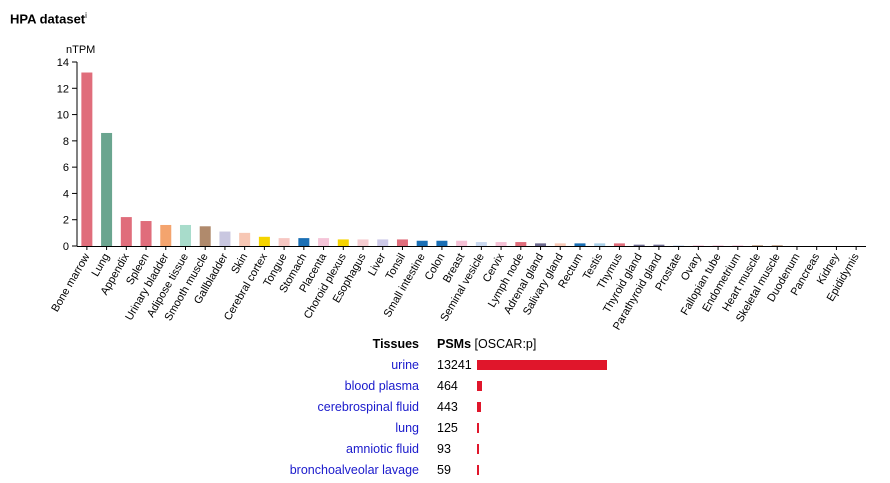 Image resolution: width=890 pixels, height=483 pixels. What do you see at coordinates (368, 407) in the screenshot?
I see `tissue-link: cerebrospinal fluid` at bounding box center [368, 407].